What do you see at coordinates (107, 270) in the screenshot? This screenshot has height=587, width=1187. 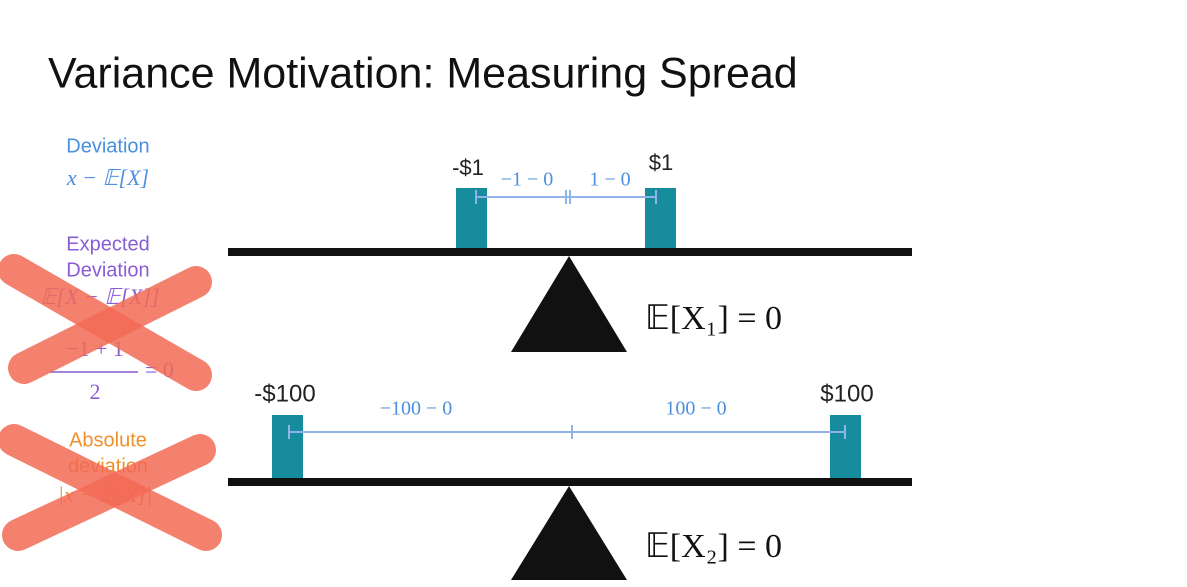 I see `expected-label: Deviation` at bounding box center [107, 270].